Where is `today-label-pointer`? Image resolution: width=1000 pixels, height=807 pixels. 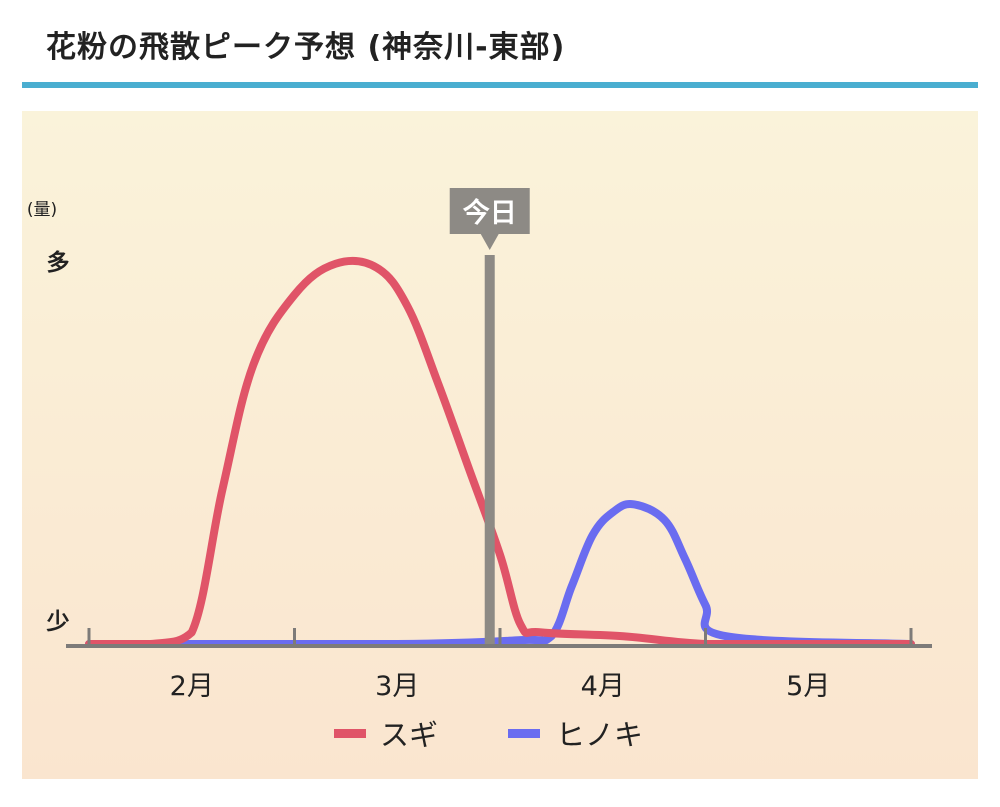 today-label-pointer is located at coordinates (489, 242).